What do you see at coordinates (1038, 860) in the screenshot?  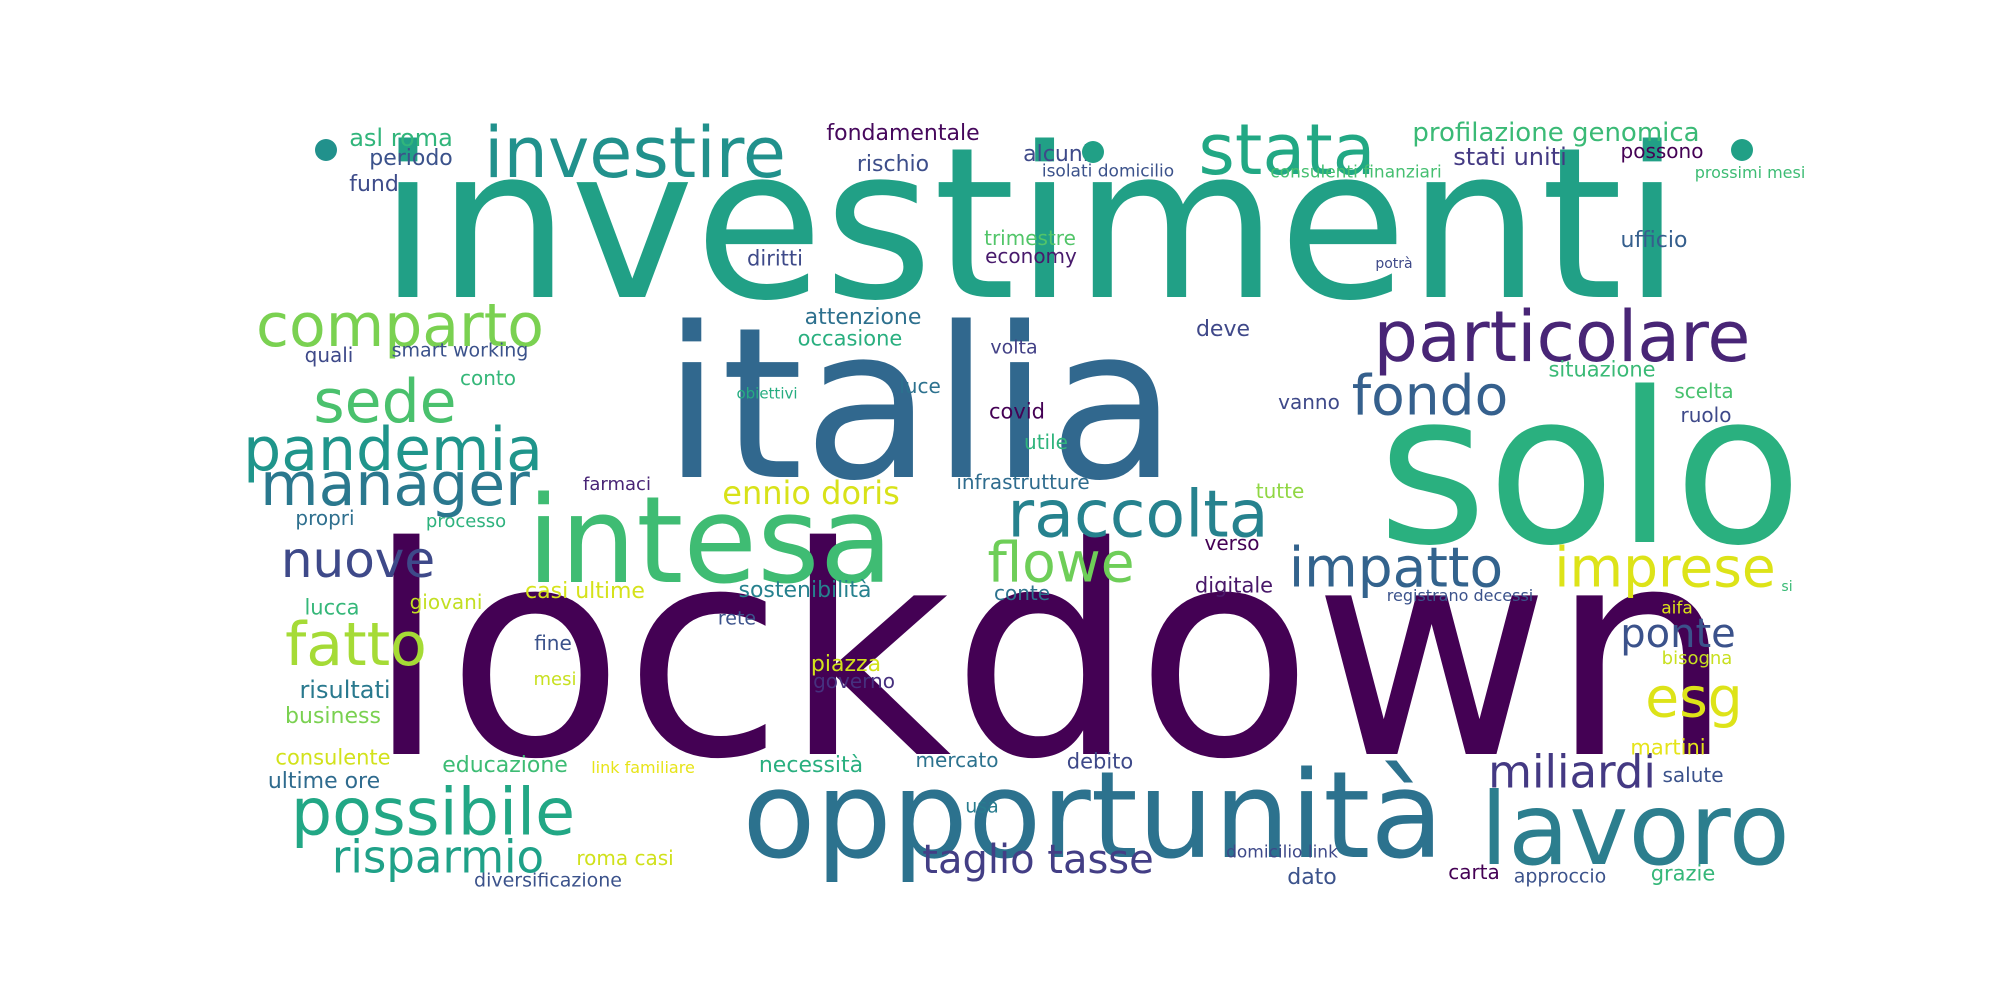 I see `word-taglio-tasse: taglio tasse` at bounding box center [1038, 860].